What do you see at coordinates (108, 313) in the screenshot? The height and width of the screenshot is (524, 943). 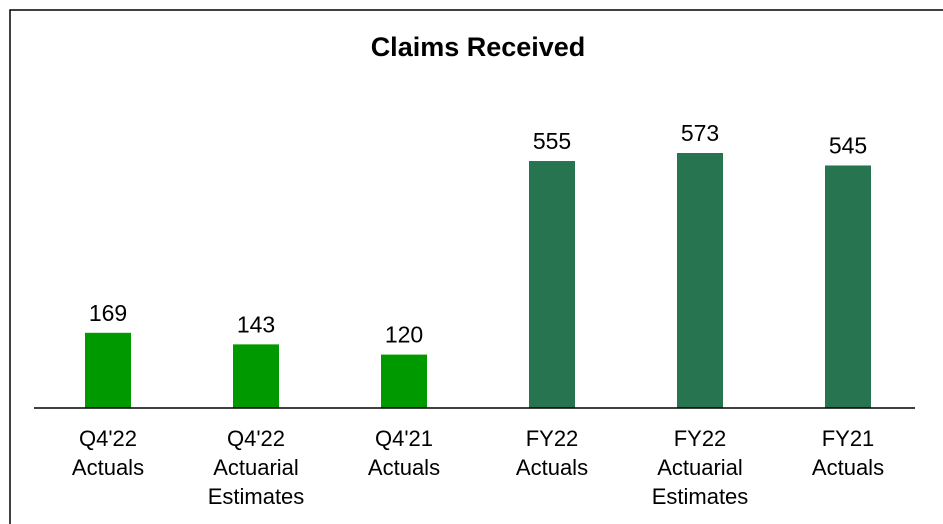 I see `data-label: 169` at bounding box center [108, 313].